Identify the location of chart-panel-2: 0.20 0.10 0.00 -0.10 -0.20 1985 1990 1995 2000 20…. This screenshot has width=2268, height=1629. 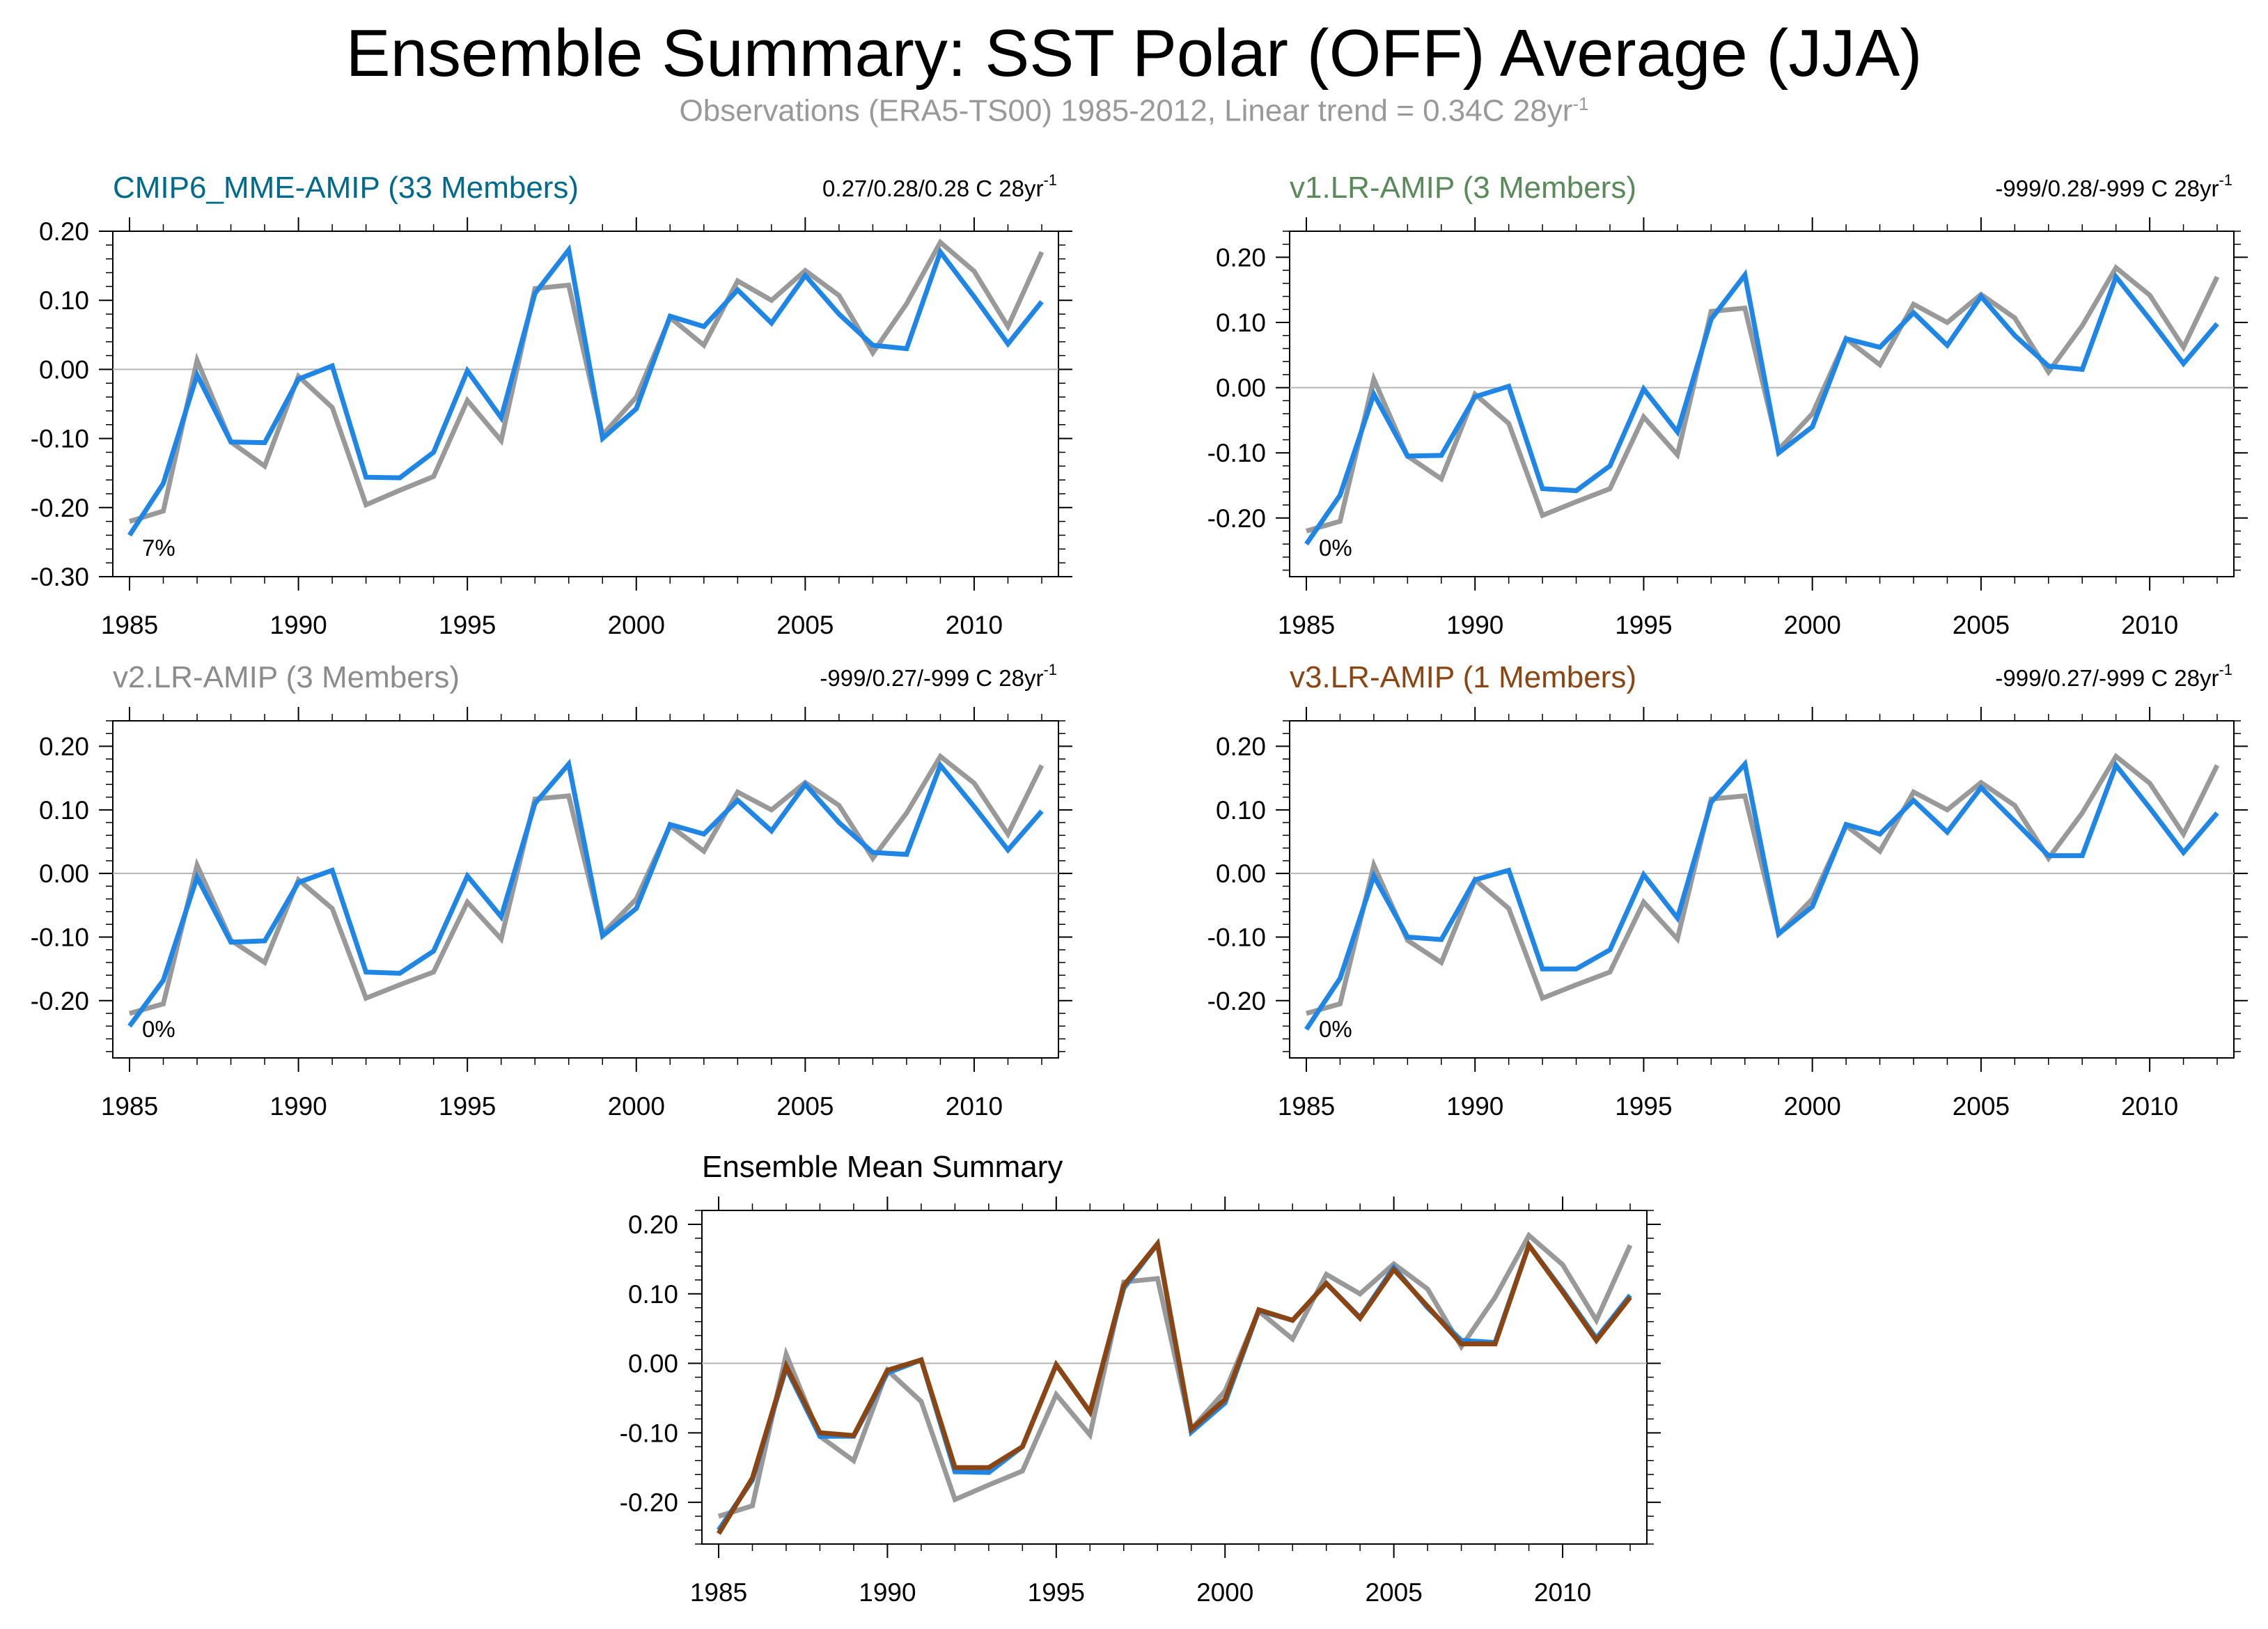
(1727, 405).